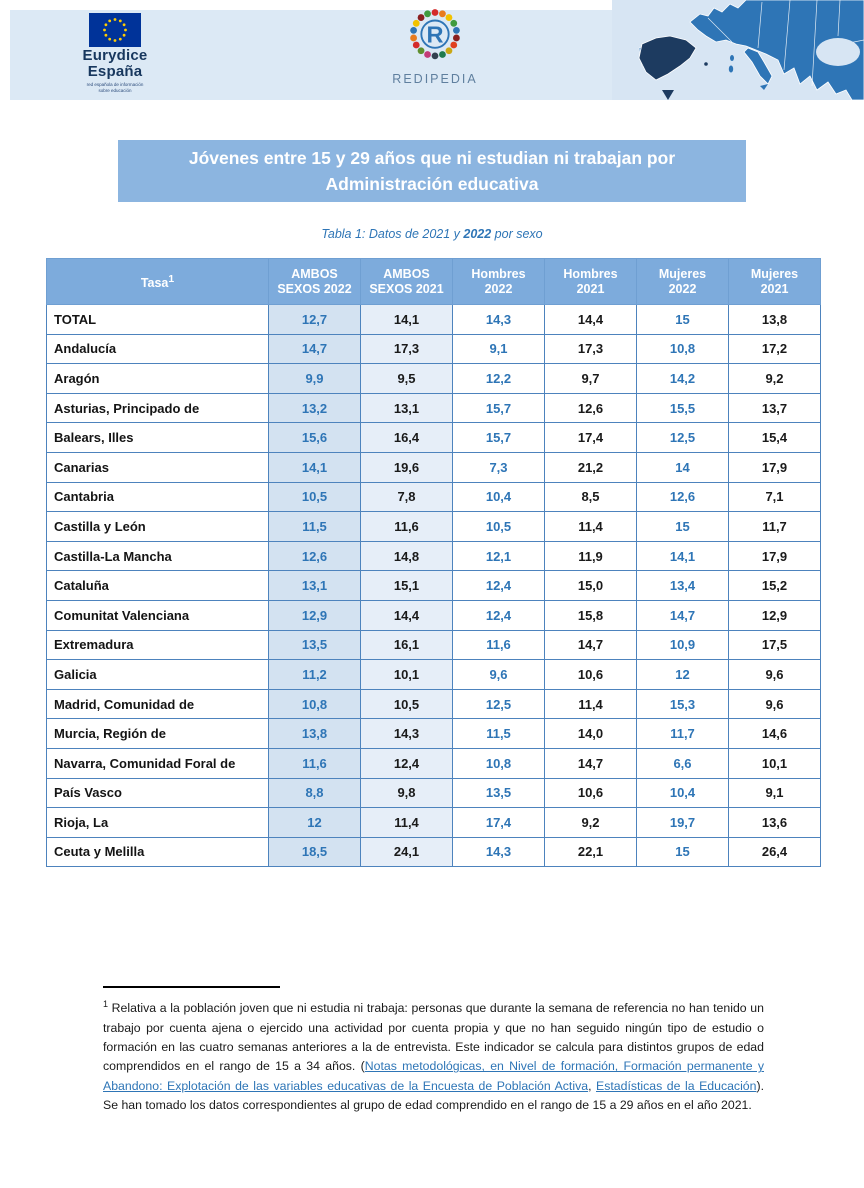 The width and height of the screenshot is (864, 1188). Describe the element at coordinates (406, 585) in the screenshot. I see `value-cell: 15,1` at that location.